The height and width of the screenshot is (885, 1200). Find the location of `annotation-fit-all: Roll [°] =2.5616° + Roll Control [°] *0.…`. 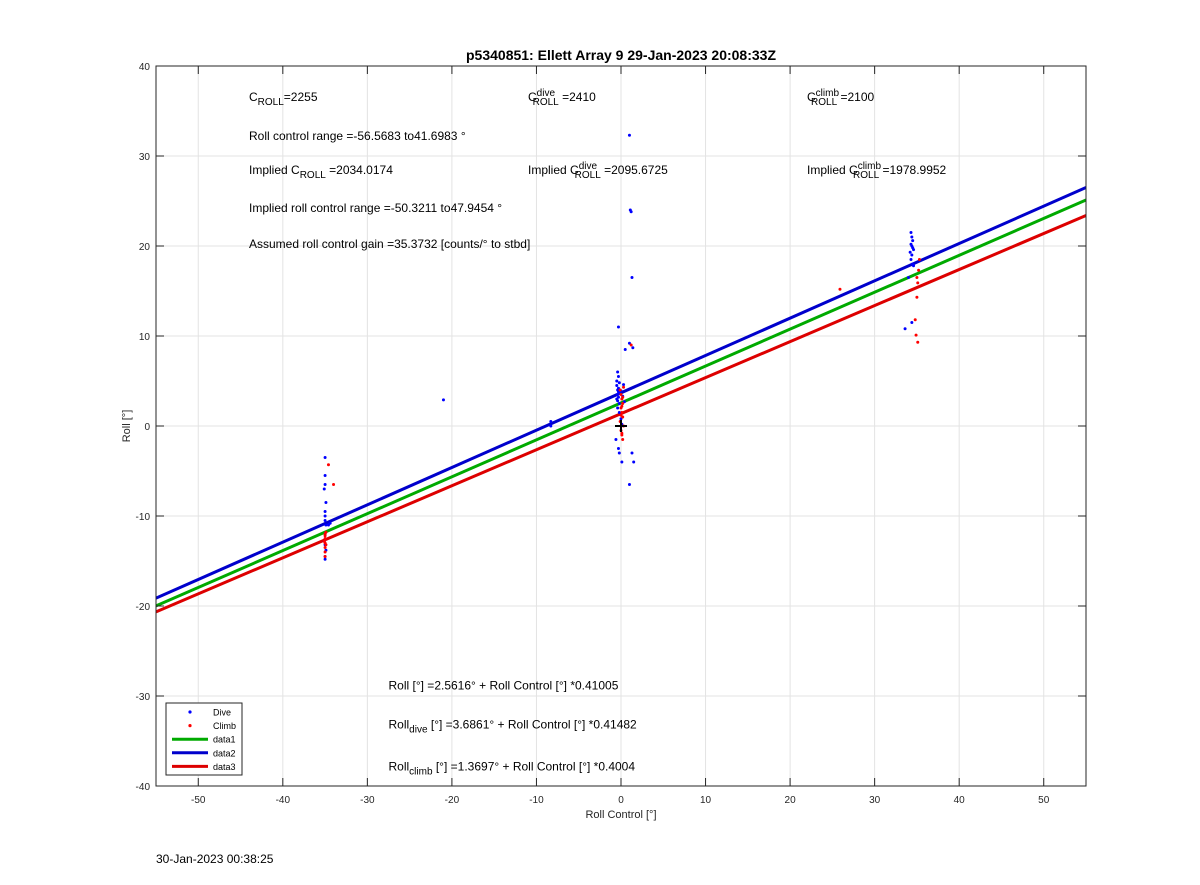

annotation-fit-all: Roll [°] =2.5616° + Roll Control [°] *0.… is located at coordinates (504, 686).